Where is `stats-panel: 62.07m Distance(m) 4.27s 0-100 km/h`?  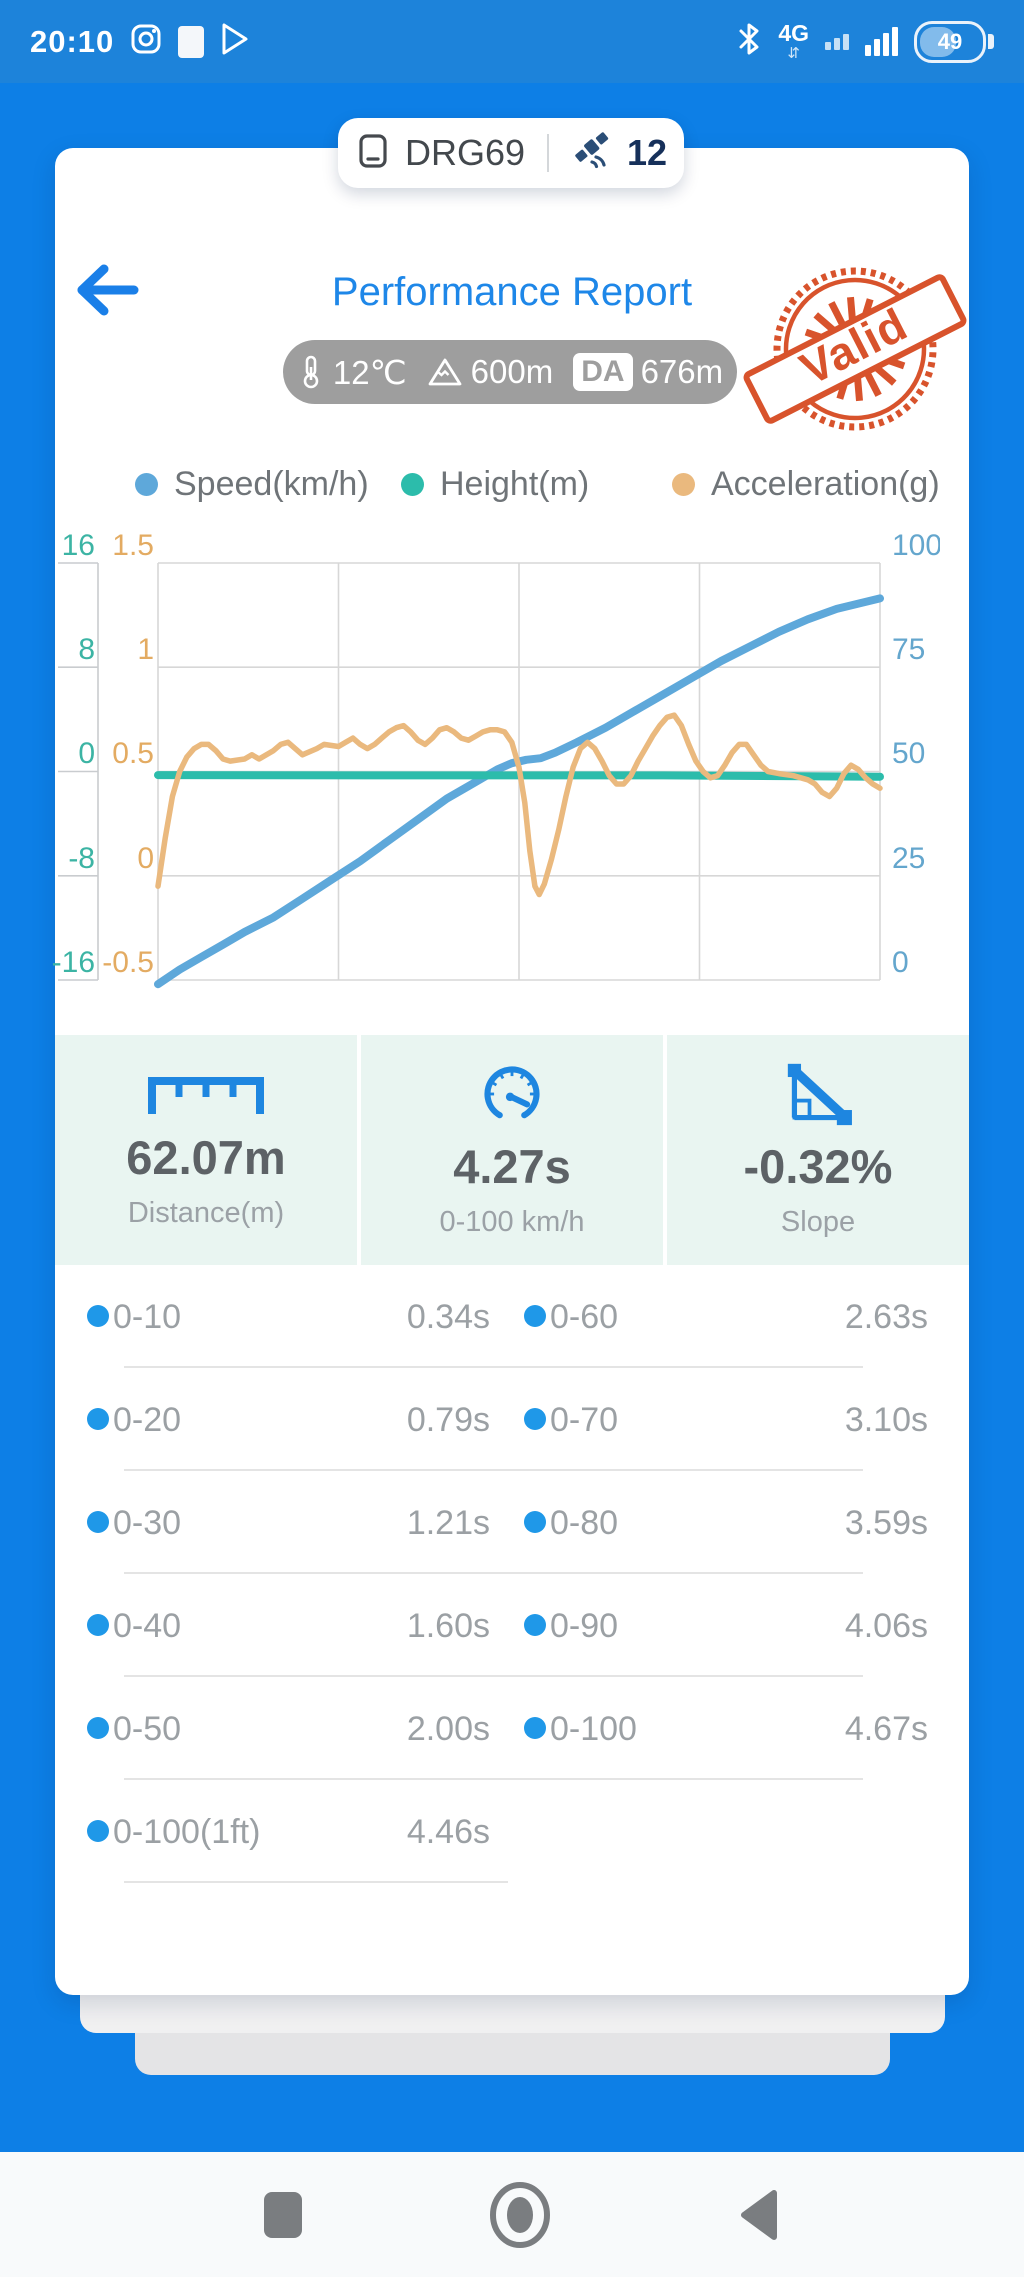 stats-panel: 62.07m Distance(m) 4.27s 0-100 km/h is located at coordinates (512, 1150).